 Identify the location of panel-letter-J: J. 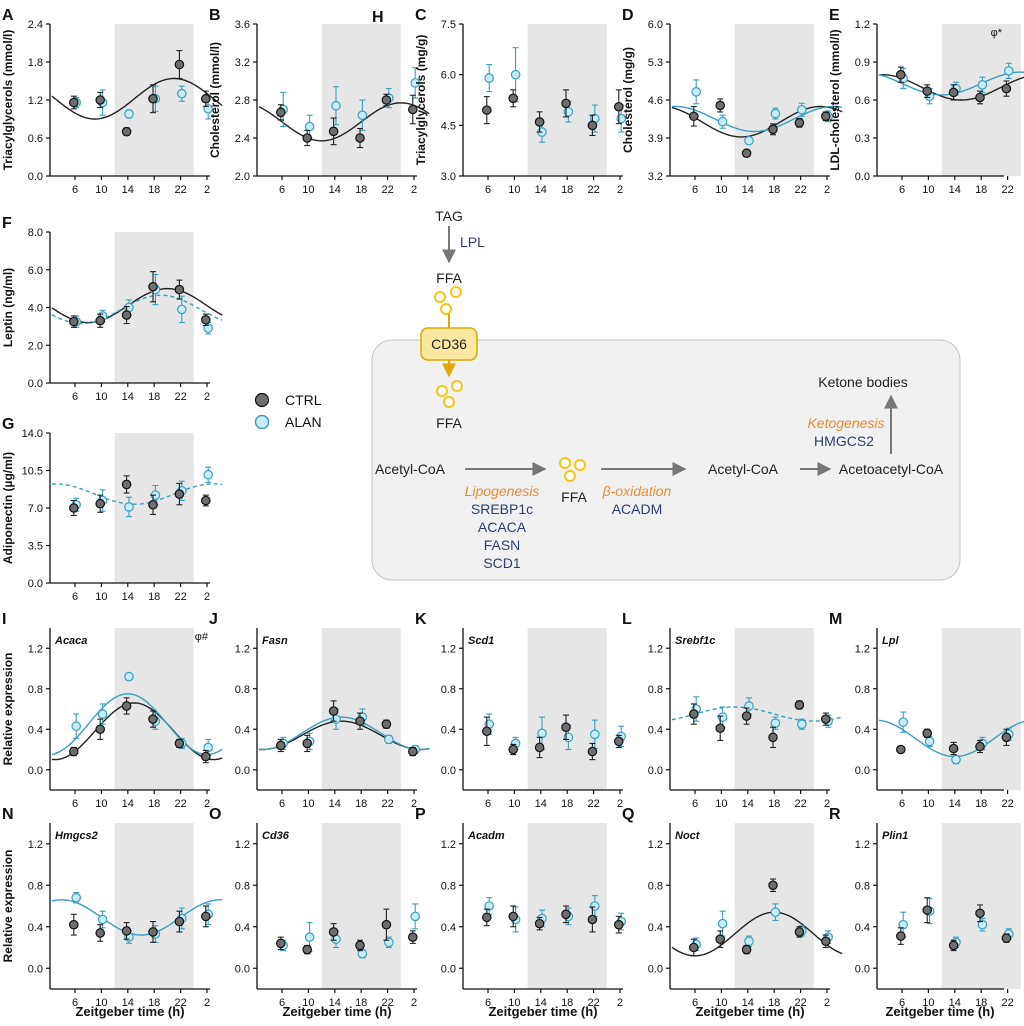
(213, 619).